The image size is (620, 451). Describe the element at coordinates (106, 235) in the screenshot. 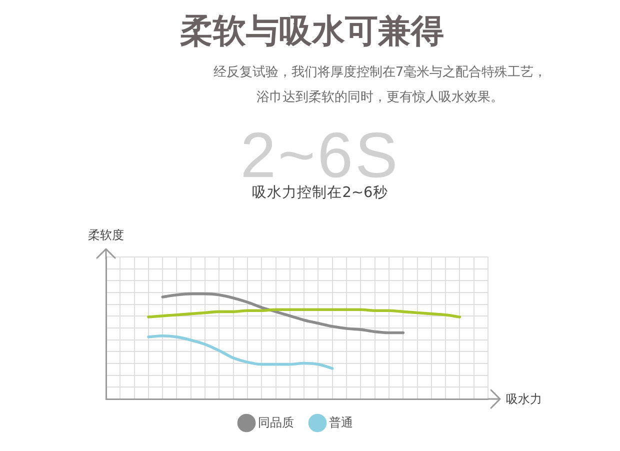

I see `y-axis-title: 柔软度` at that location.